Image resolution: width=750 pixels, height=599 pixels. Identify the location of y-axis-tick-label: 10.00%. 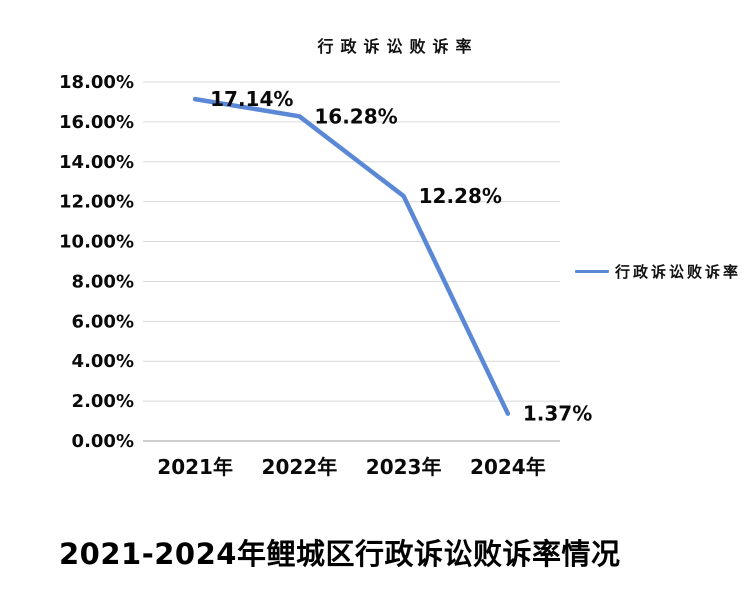
(96, 242).